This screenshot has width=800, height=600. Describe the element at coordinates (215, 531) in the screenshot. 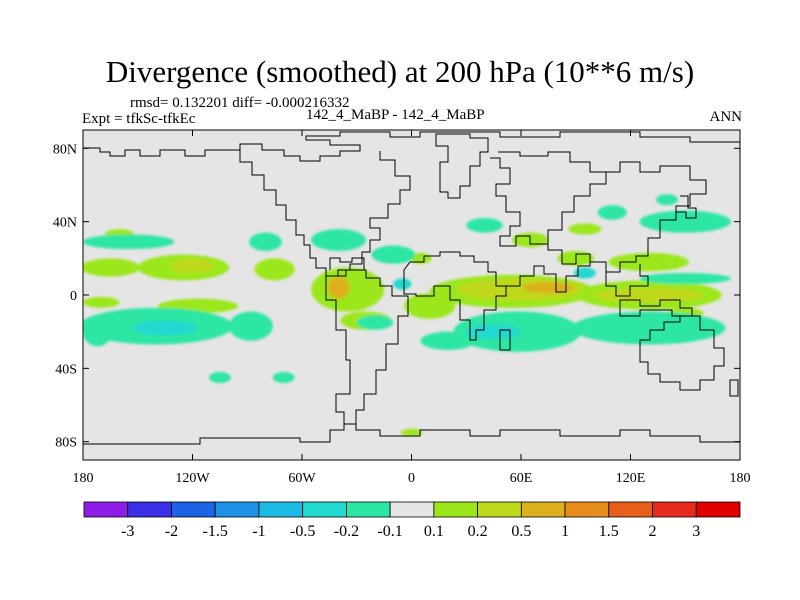

I see `colorbar-label: -1.5` at that location.